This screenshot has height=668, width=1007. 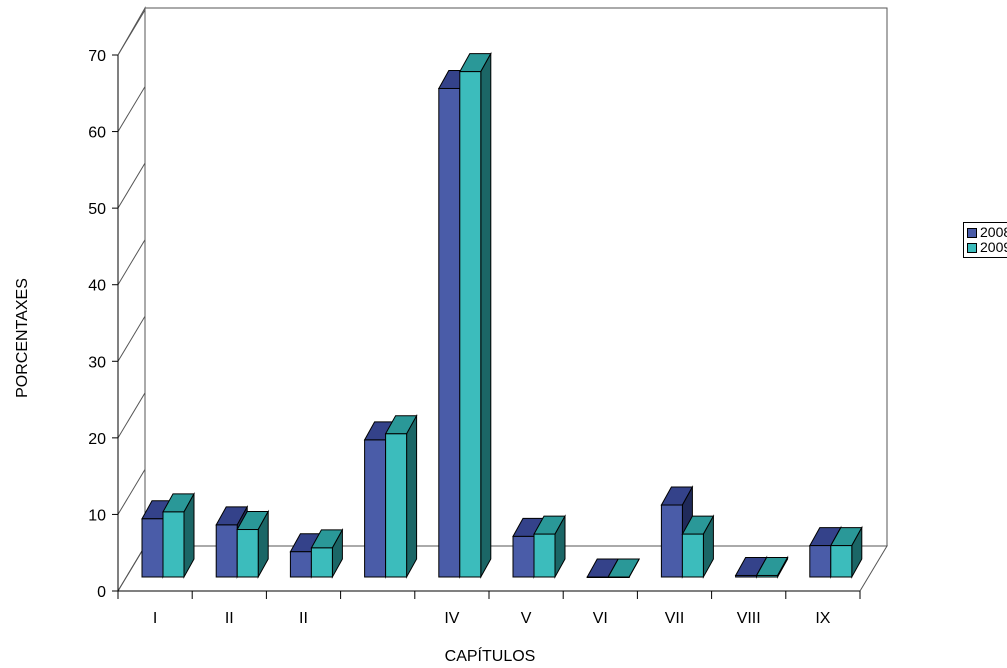 What do you see at coordinates (97, 515) in the screenshot?
I see `y-tick-label: 10` at bounding box center [97, 515].